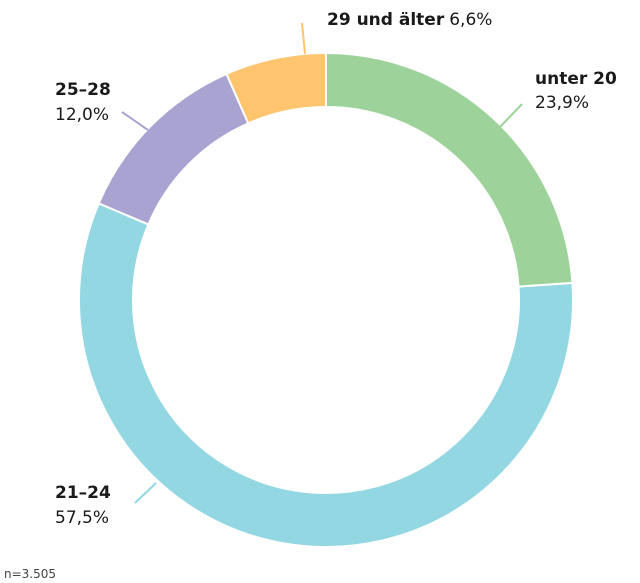  What do you see at coordinates (83, 90) in the screenshot?
I see `category-label: 25–28` at bounding box center [83, 90].